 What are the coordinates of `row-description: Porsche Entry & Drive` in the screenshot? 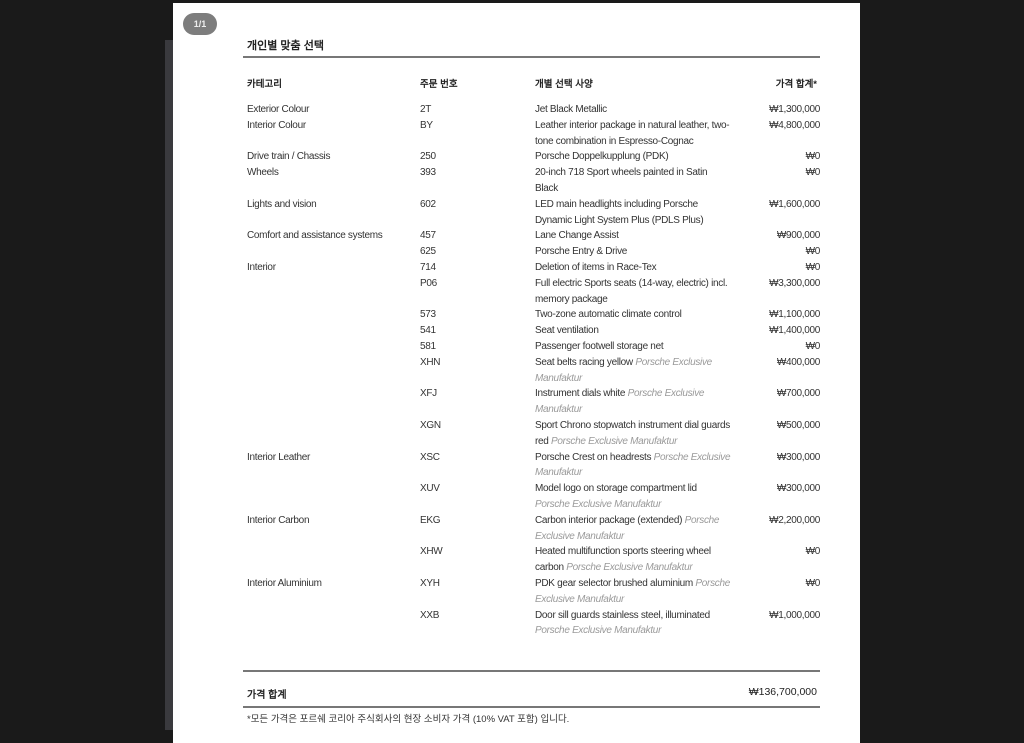 It's located at (633, 252).